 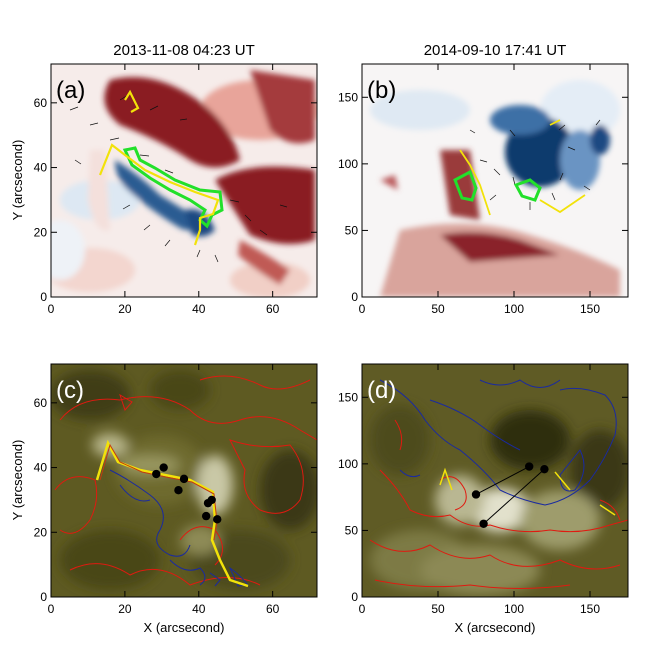 What do you see at coordinates (17, 180) in the screenshot?
I see `panel-a-ylabel: Y (arcsecond)` at bounding box center [17, 180].